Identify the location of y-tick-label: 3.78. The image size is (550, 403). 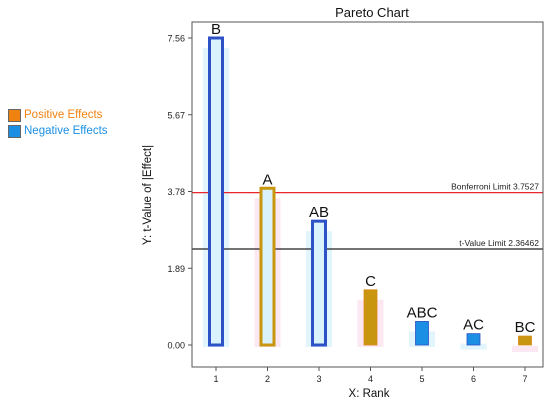
(176, 192).